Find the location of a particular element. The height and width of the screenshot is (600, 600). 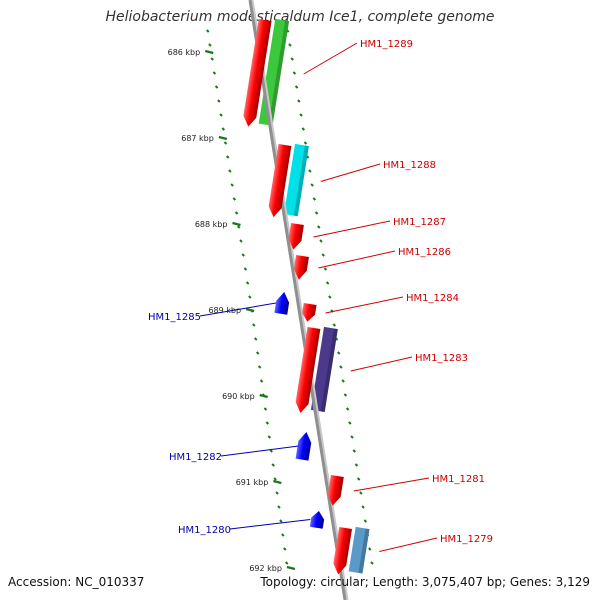

gene-label: HM1_1283 is located at coordinates (441, 358).